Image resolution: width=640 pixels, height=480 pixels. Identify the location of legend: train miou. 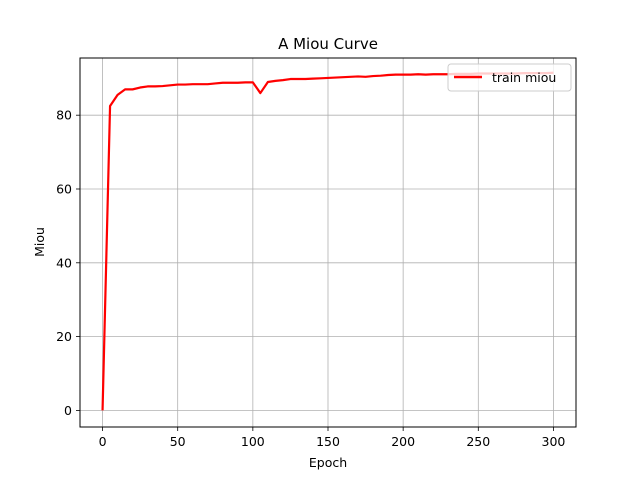
(509, 77).